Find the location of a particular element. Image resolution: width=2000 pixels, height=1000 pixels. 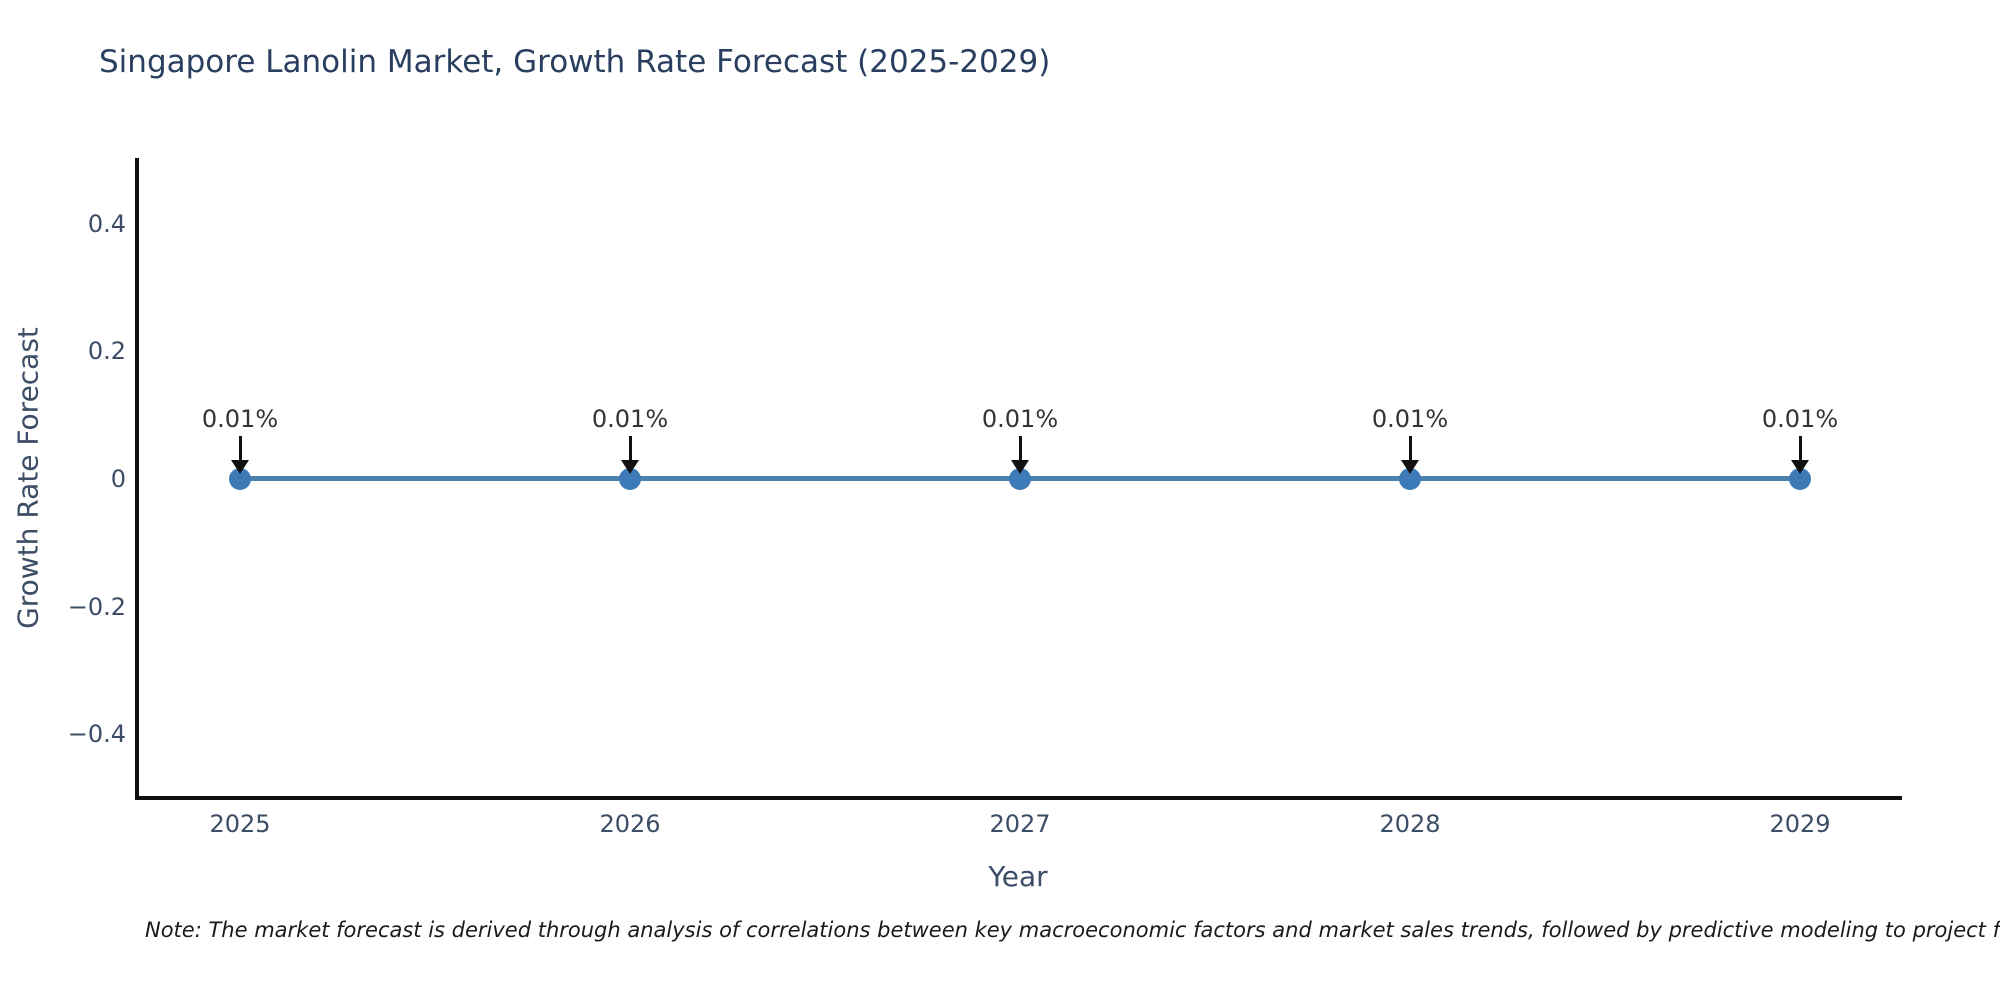

y-axis-title: Growth Rate Forecast is located at coordinates (28, 478).